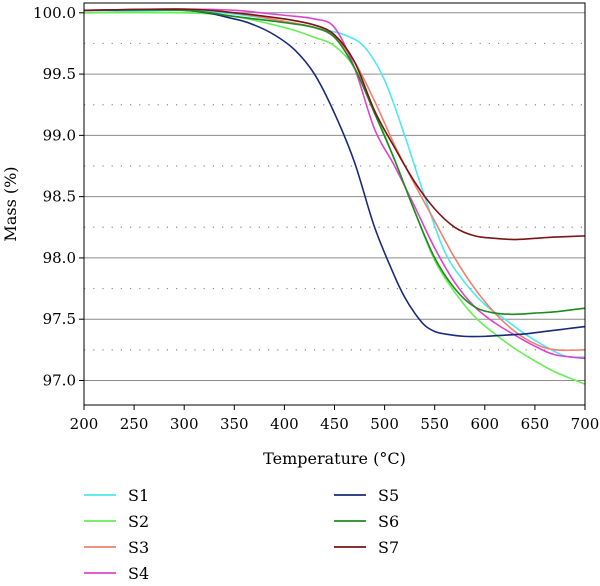  Describe the element at coordinates (284, 424) in the screenshot. I see `x-tick-label: 400` at that location.